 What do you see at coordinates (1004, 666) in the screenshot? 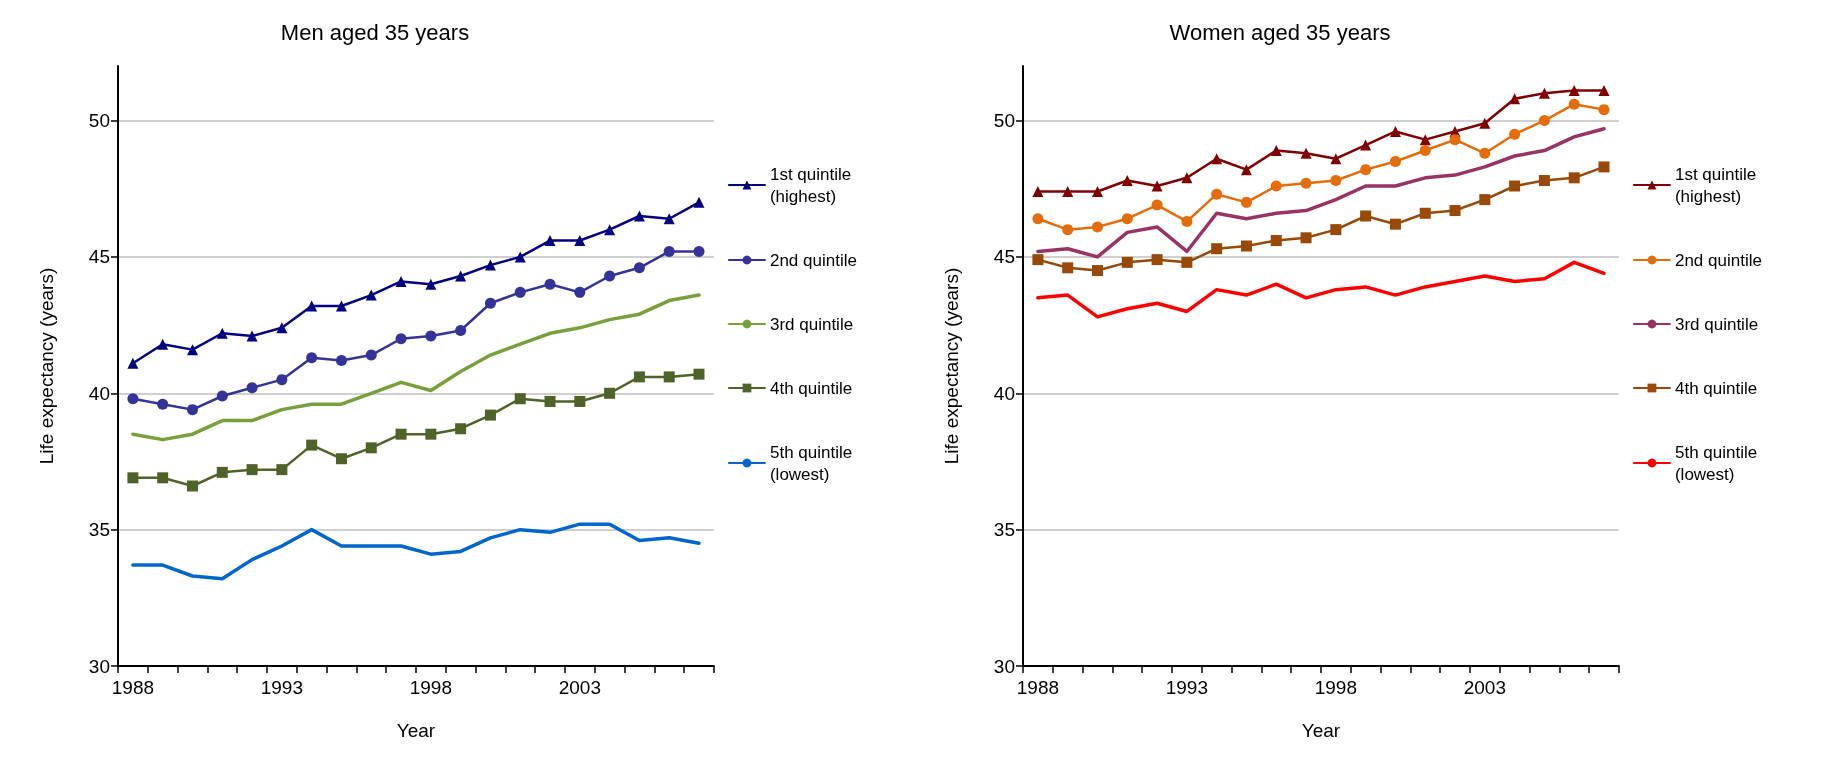
I see `y-tick-label: 30` at bounding box center [1004, 666].